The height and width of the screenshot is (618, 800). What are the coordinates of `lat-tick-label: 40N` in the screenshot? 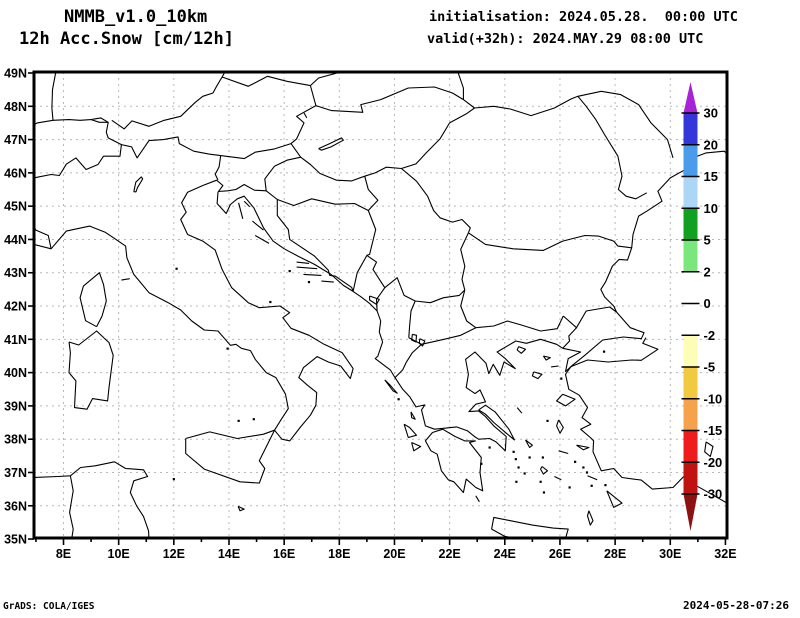 It's located at (15, 373).